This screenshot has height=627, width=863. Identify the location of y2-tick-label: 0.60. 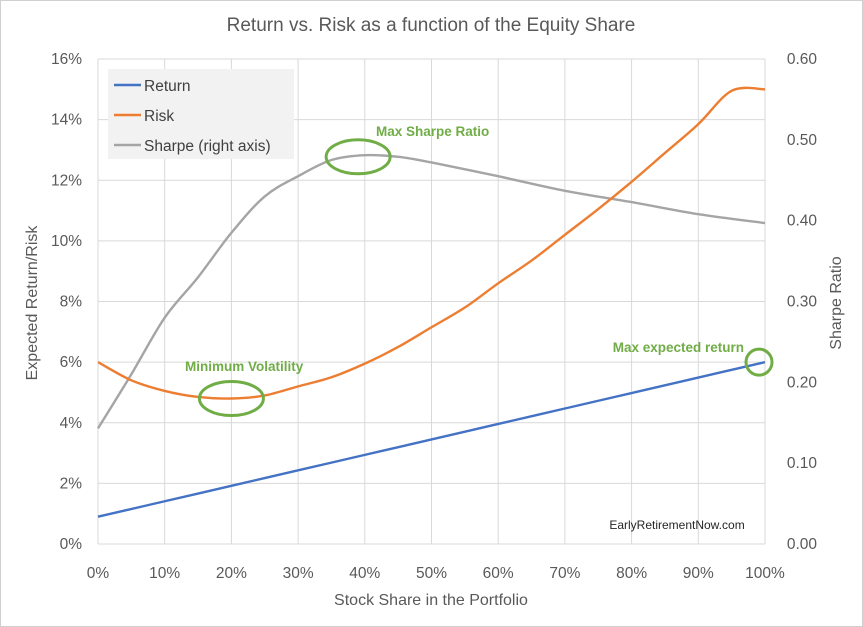
(802, 59).